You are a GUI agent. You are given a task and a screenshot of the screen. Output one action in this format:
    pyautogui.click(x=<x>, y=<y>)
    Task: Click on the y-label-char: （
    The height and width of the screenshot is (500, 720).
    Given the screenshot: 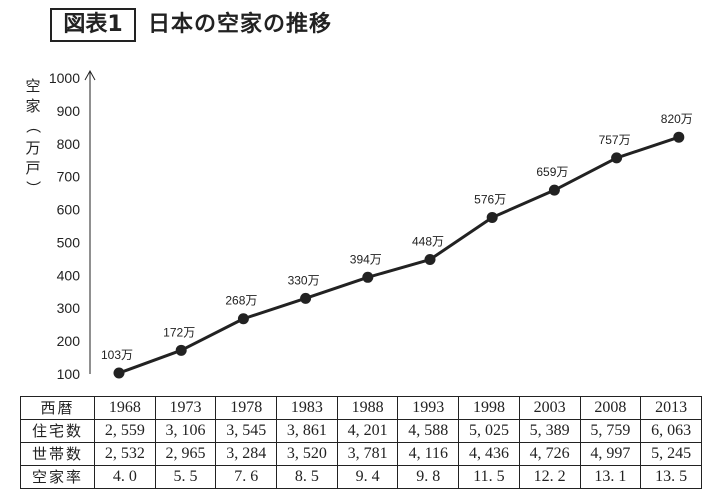 What is the action you would take?
    pyautogui.click(x=33, y=125)
    